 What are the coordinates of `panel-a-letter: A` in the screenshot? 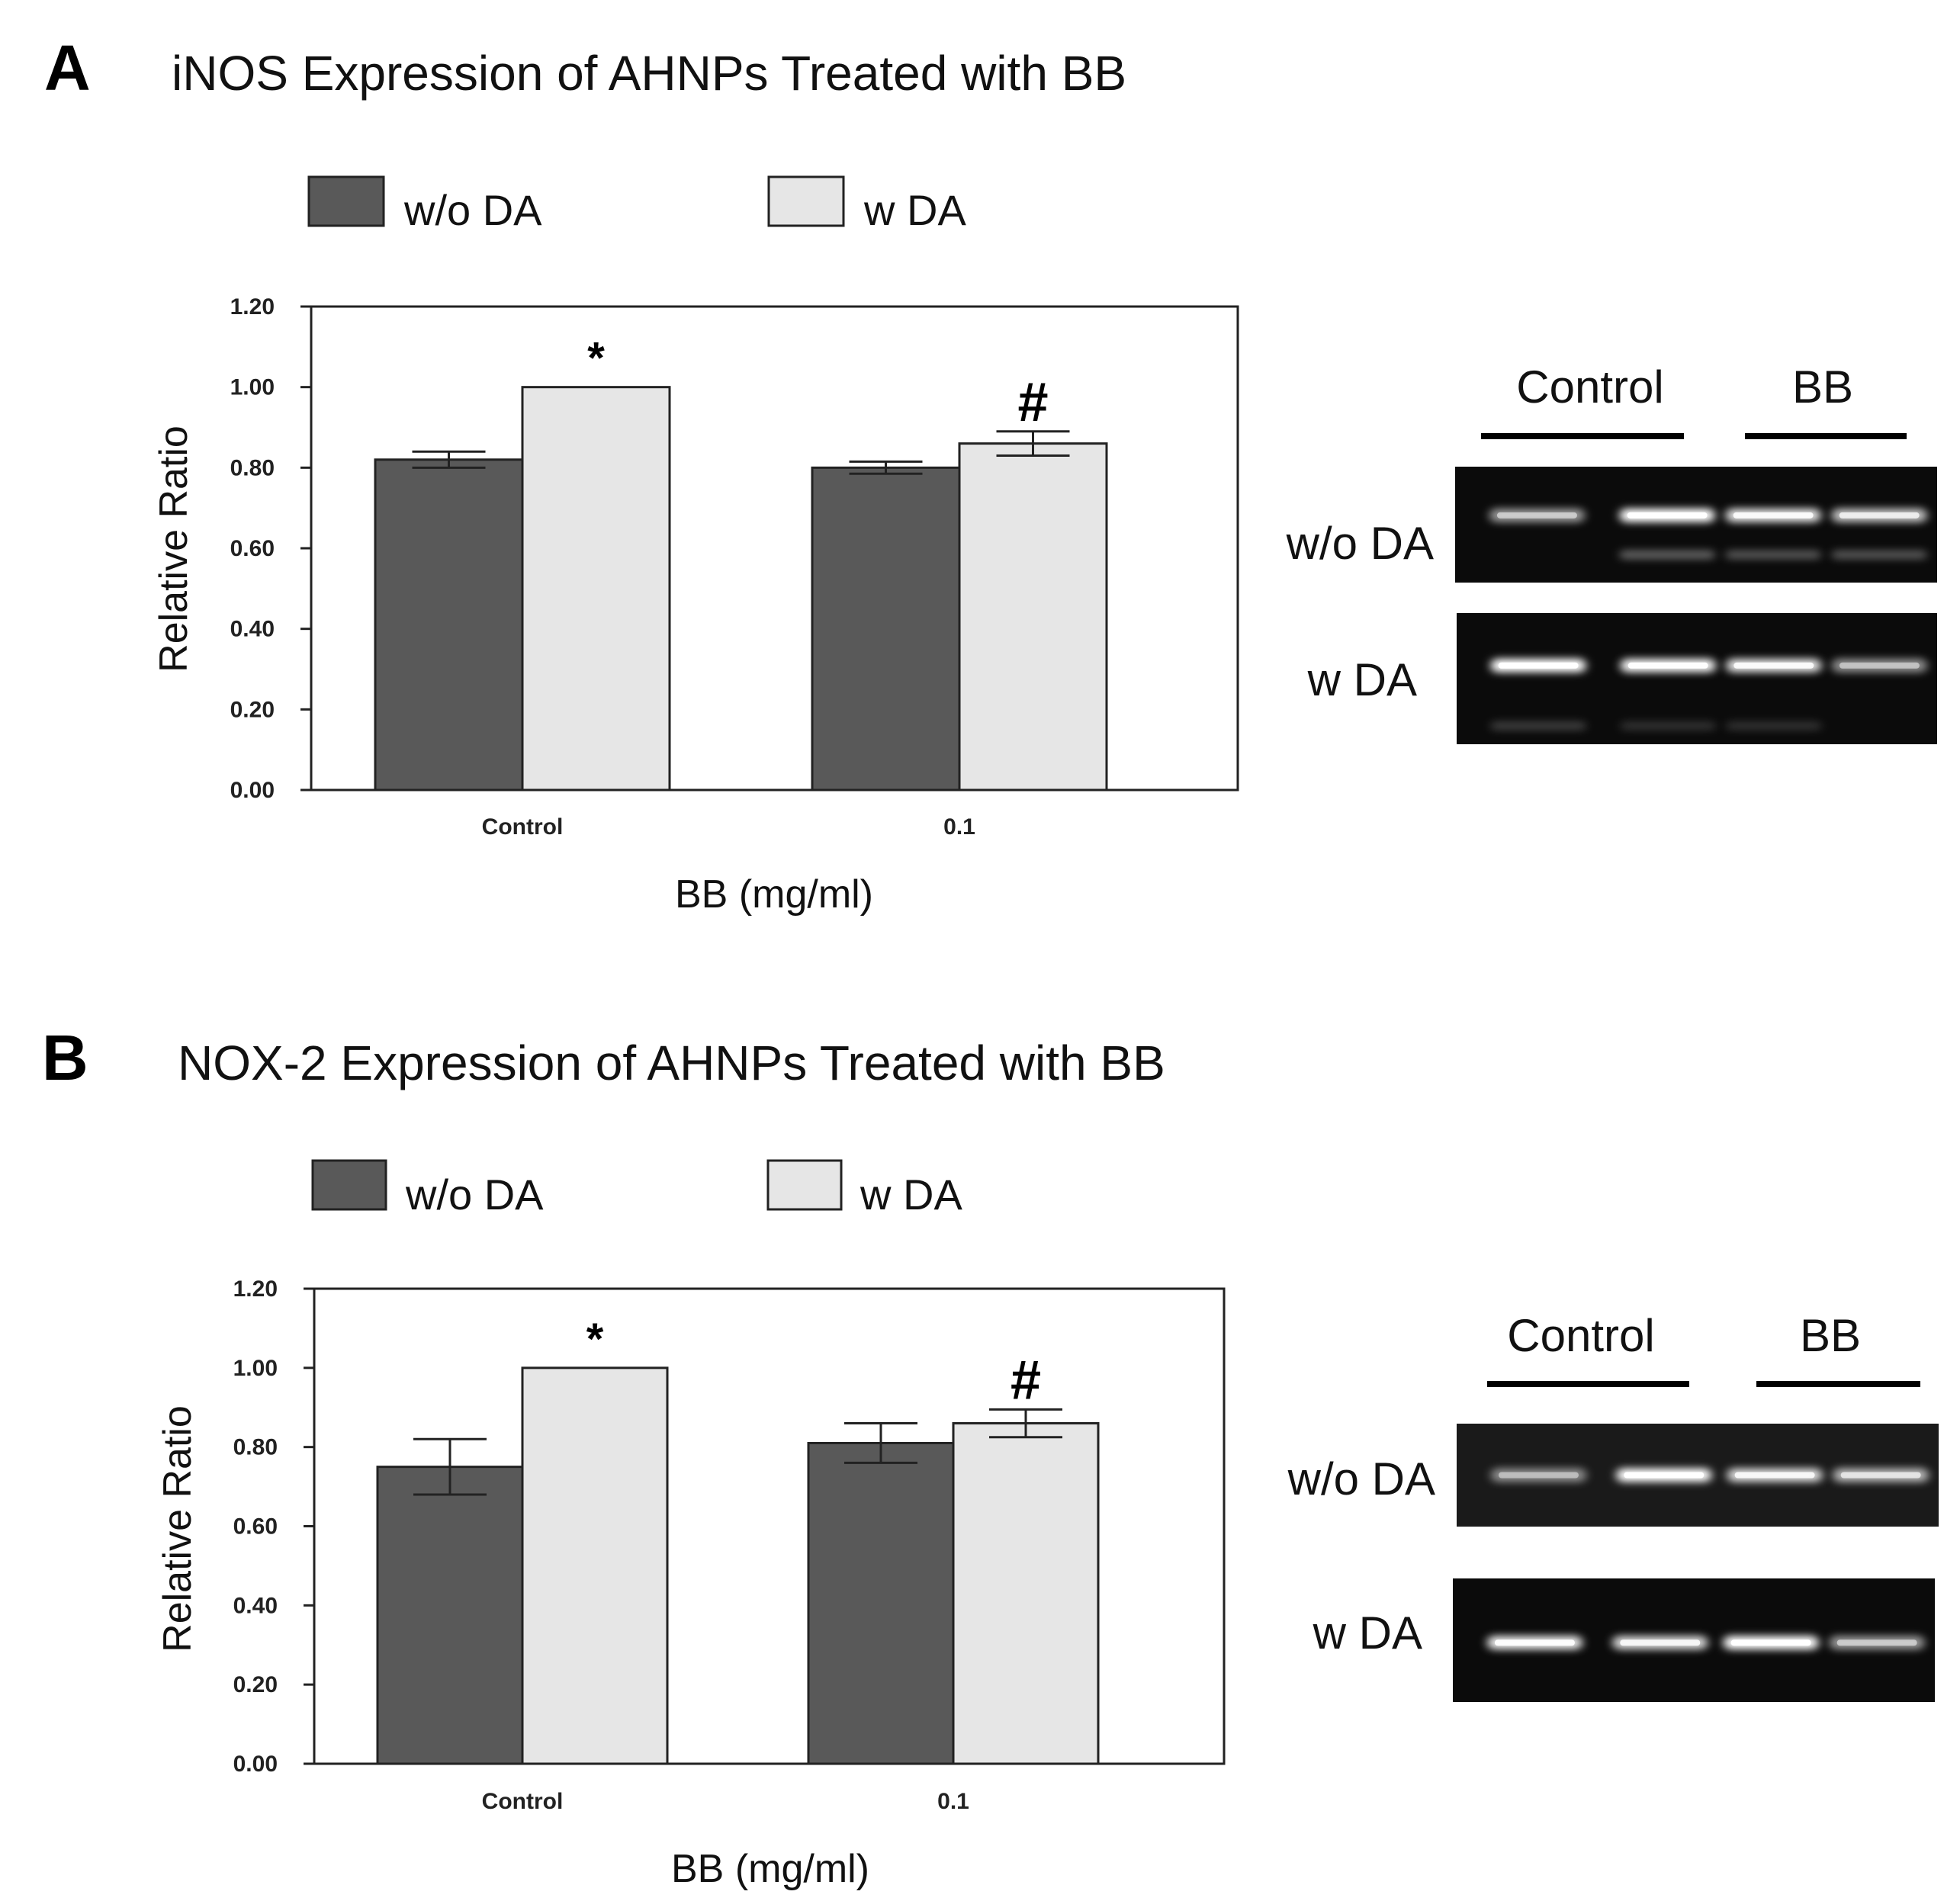 It's located at (67, 68).